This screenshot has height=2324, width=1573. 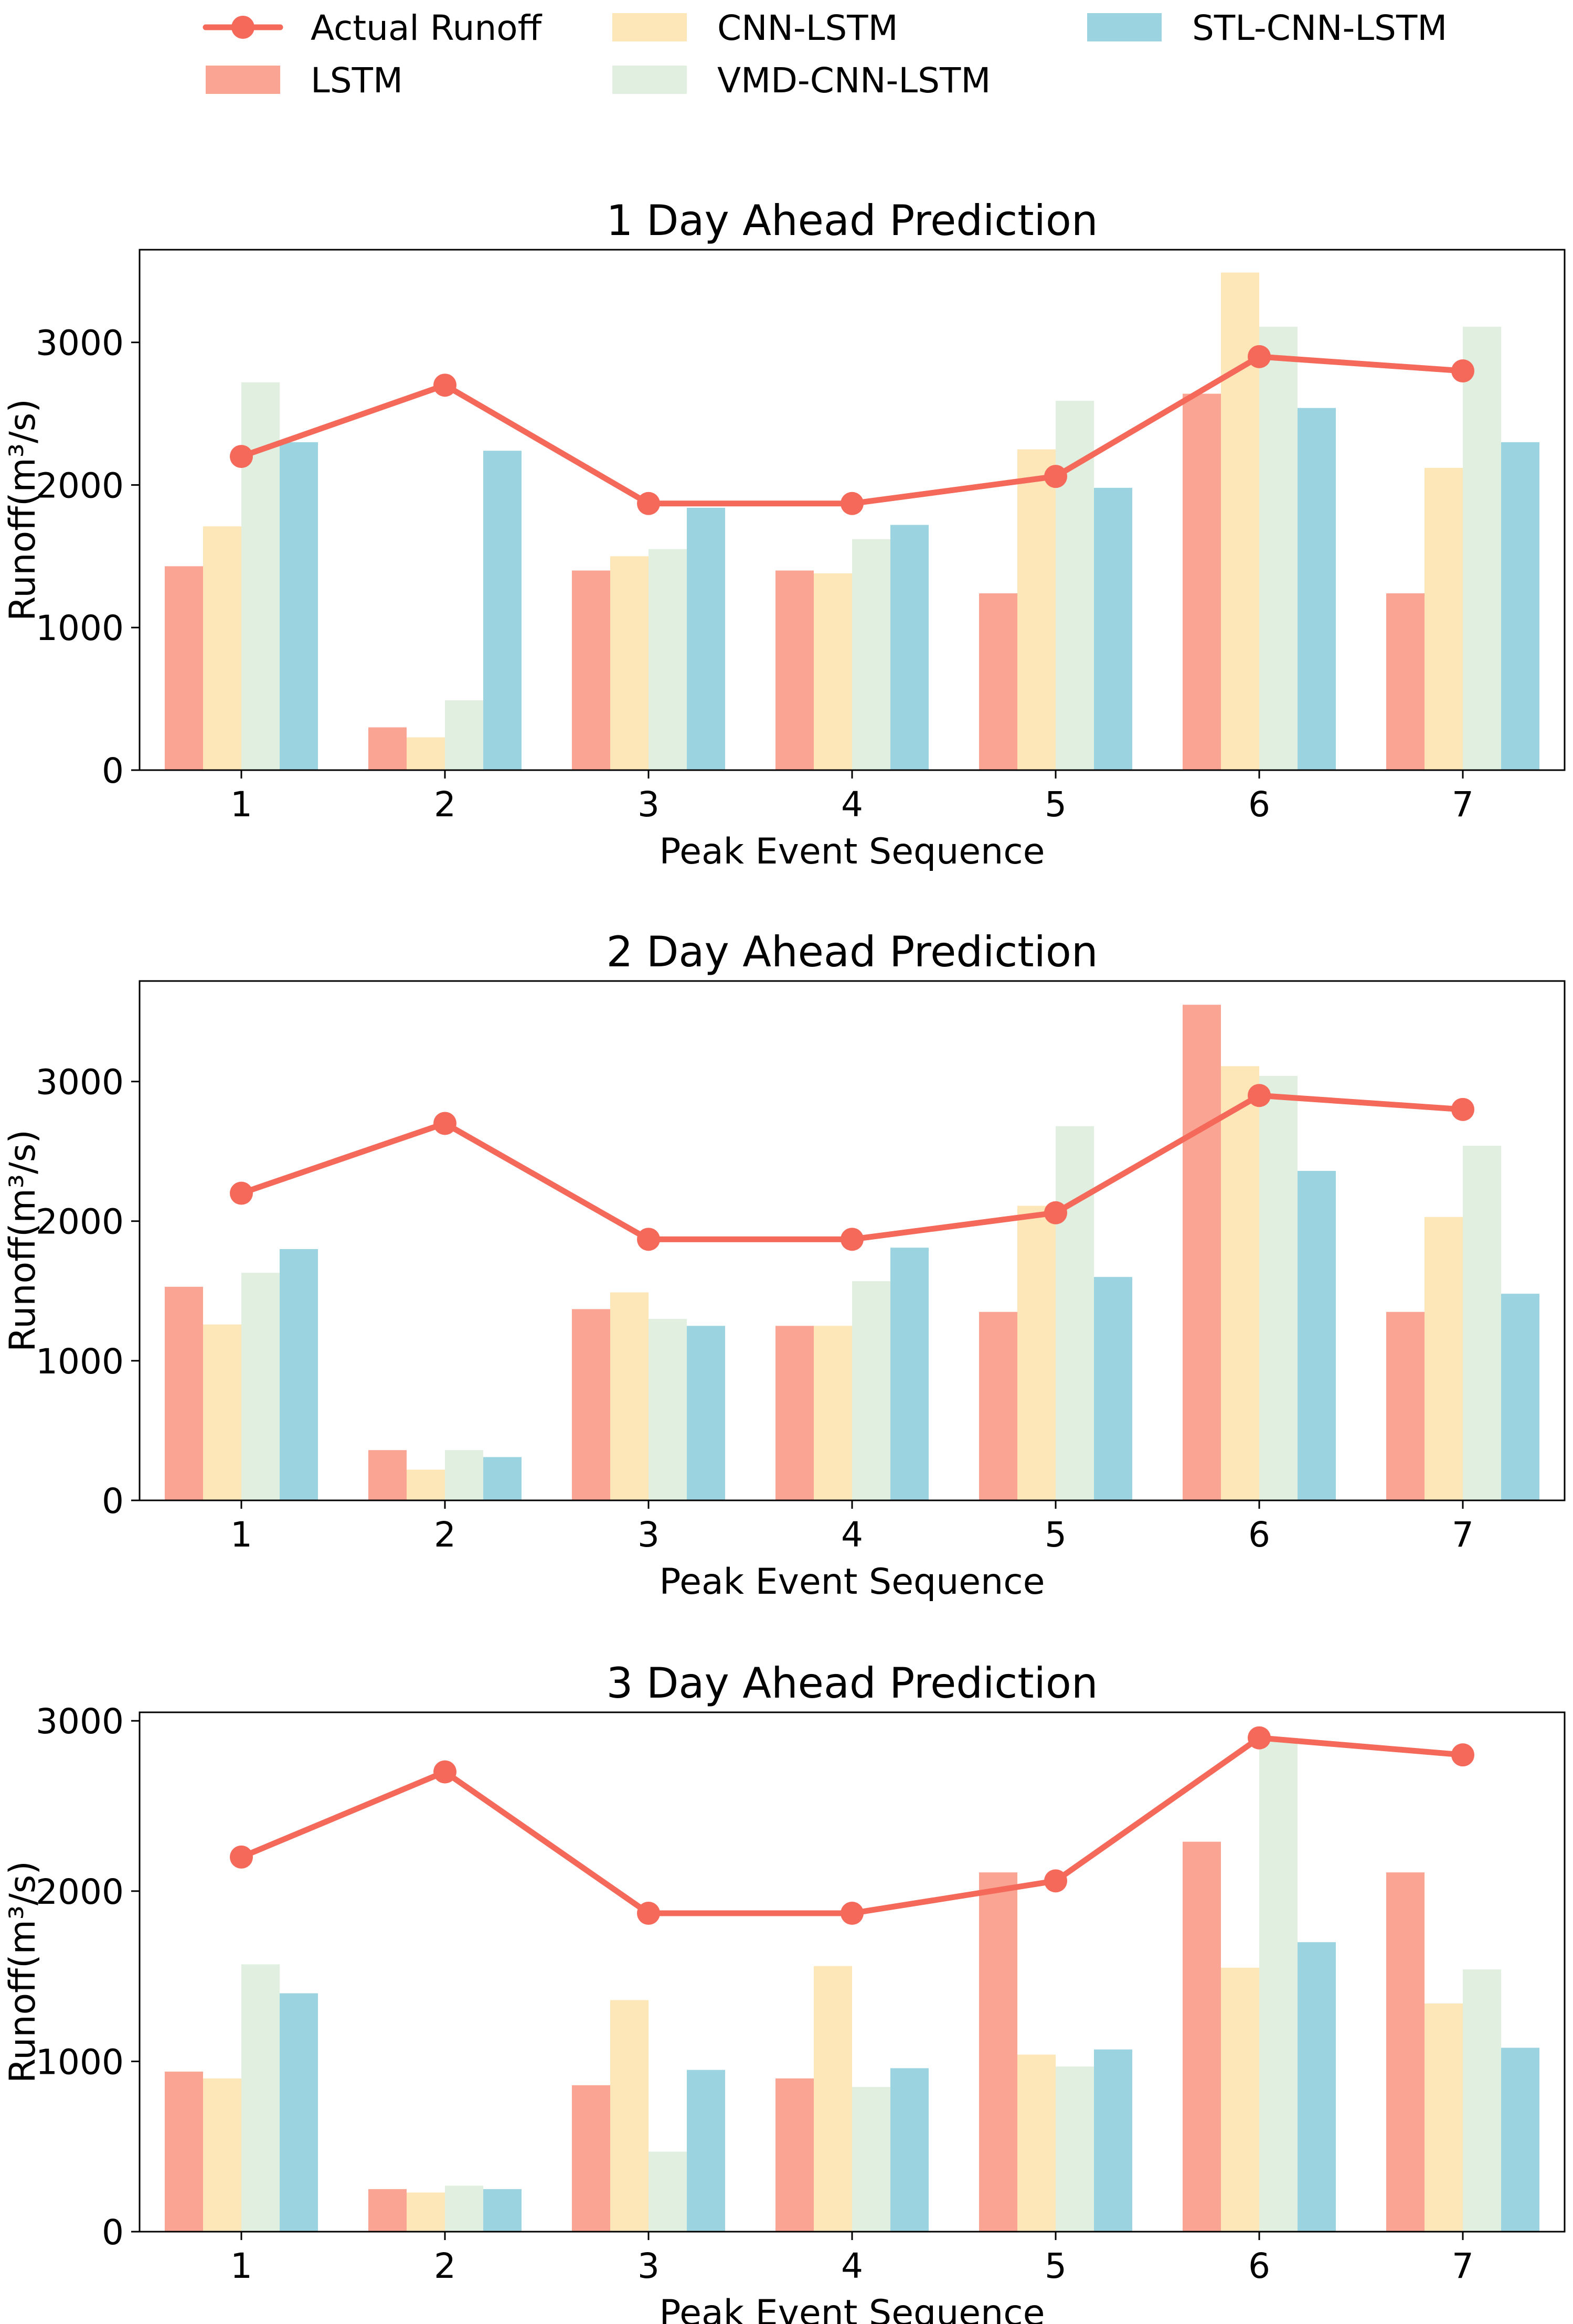 I want to click on legend-entry-lstm: LSTM, so click(x=304, y=81).